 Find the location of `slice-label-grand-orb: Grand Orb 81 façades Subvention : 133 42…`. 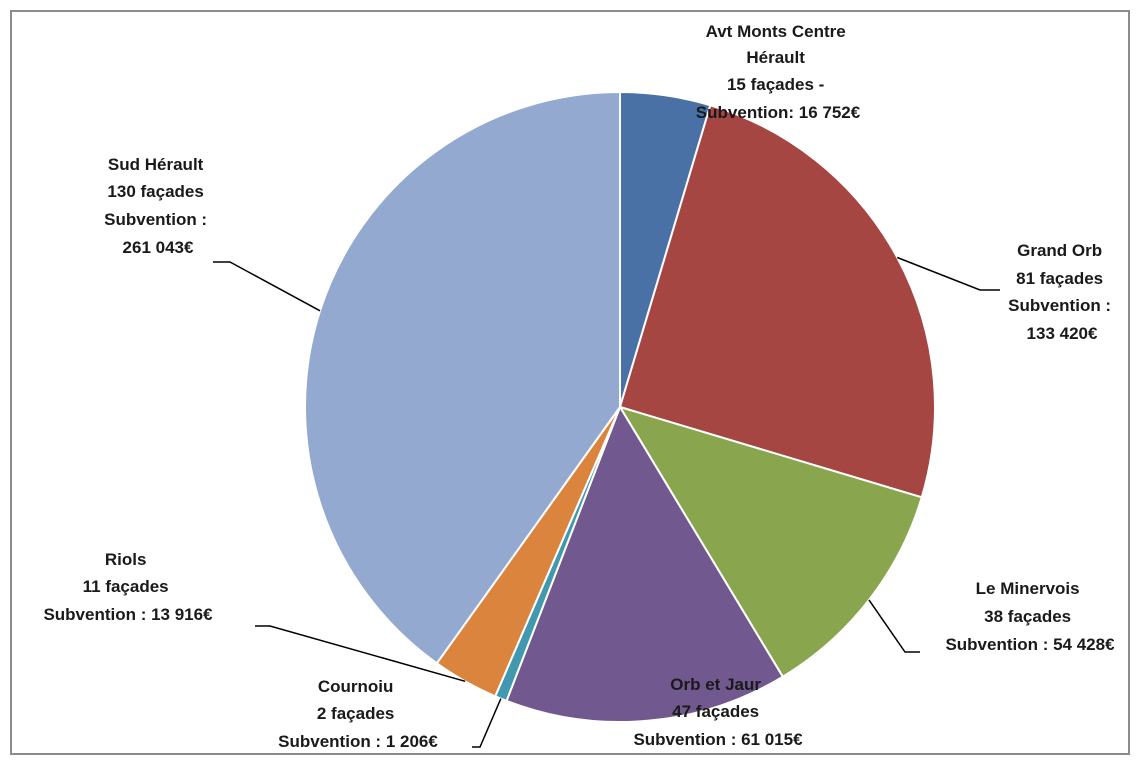

slice-label-grand-orb: Grand Orb 81 façades Subvention : 133 42… is located at coordinates (1062, 292).